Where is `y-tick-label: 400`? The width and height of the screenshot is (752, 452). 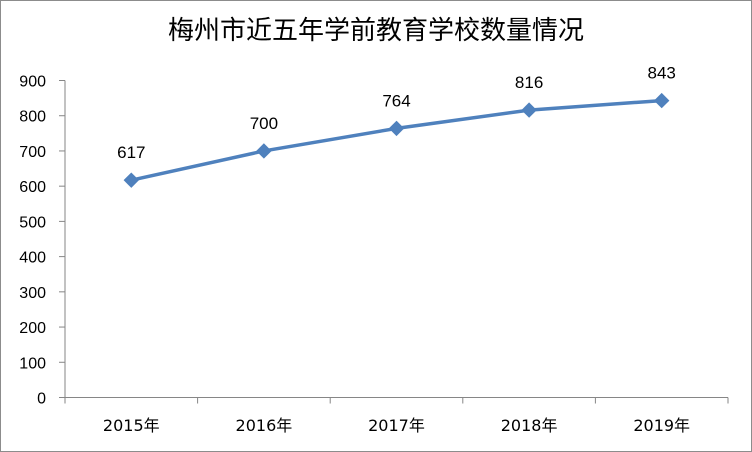
y-tick-label: 400 is located at coordinates (32, 258).